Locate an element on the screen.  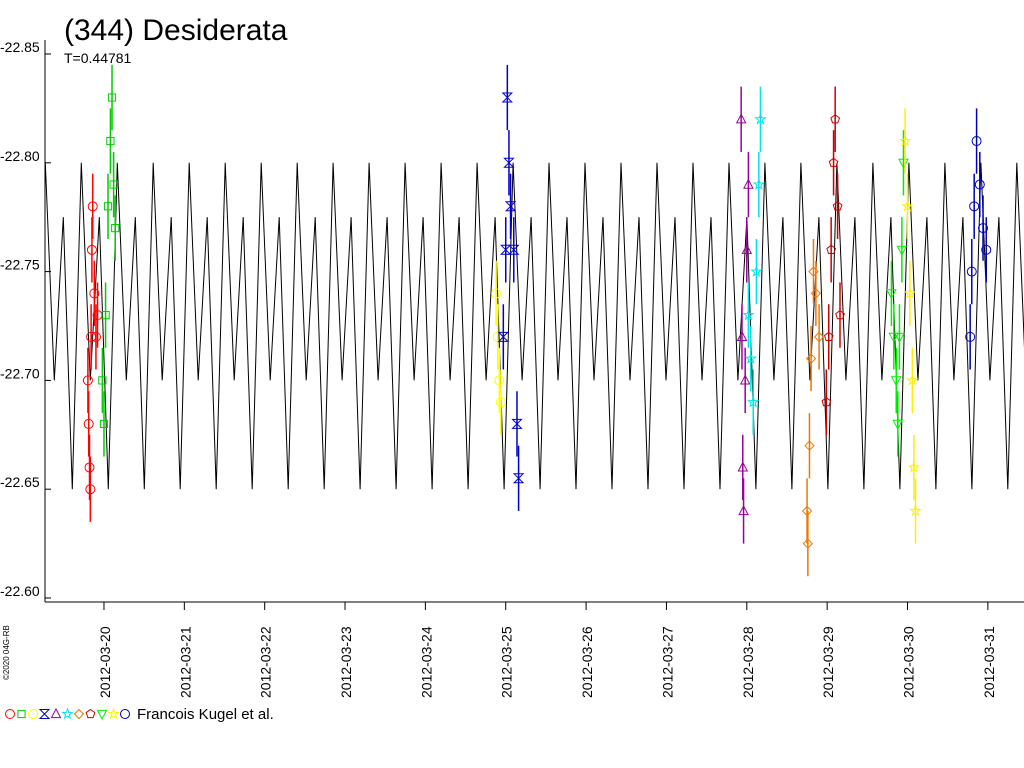
chart-title: (344) Desiderata is located at coordinates (176, 30).